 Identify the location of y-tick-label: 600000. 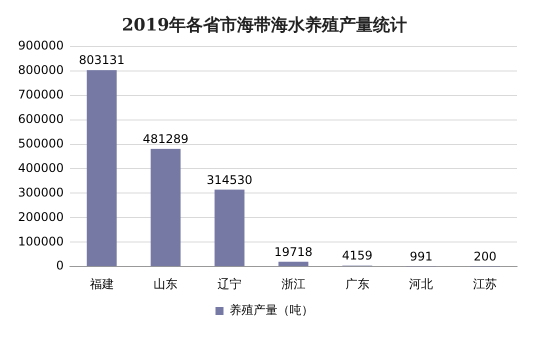
(41, 119).